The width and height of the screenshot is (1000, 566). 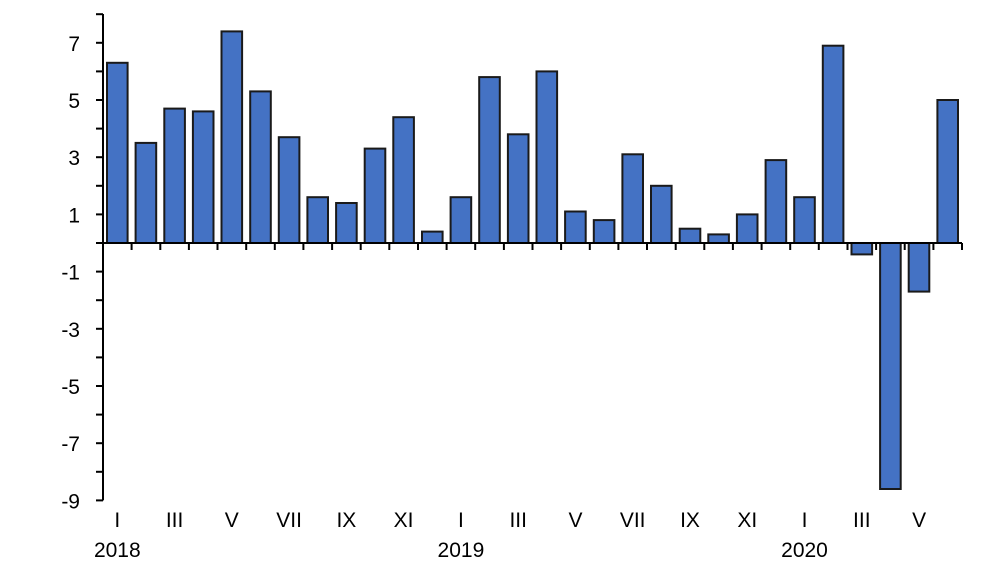 What do you see at coordinates (74, 158) in the screenshot?
I see `y-tick-label: 3` at bounding box center [74, 158].